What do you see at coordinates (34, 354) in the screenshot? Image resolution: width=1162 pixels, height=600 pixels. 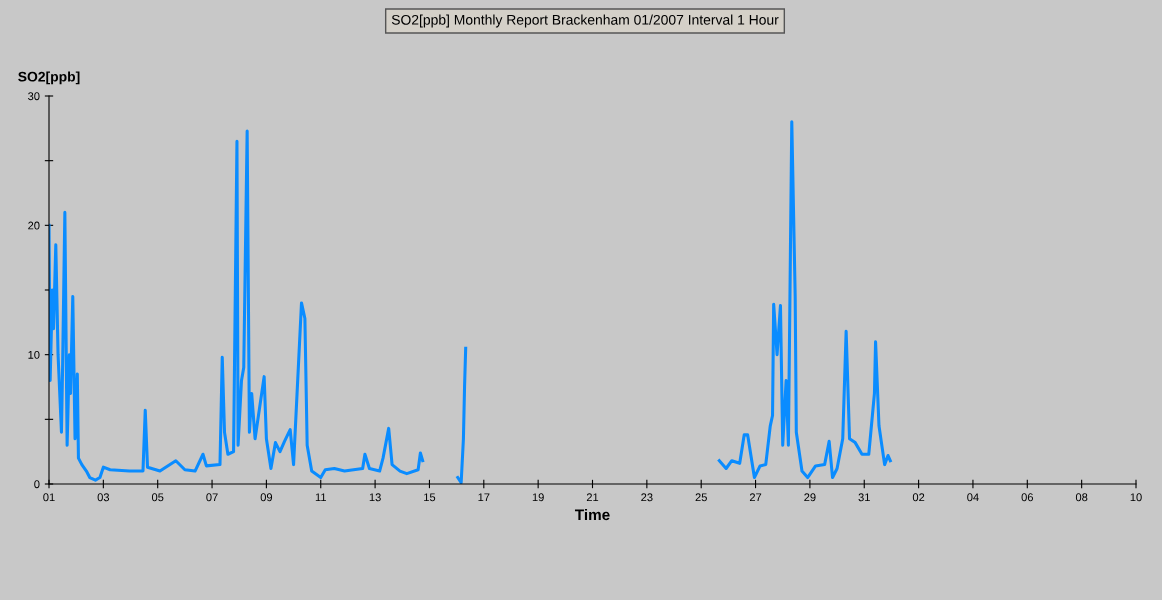 I see `y-tick-label: 10` at bounding box center [34, 354].